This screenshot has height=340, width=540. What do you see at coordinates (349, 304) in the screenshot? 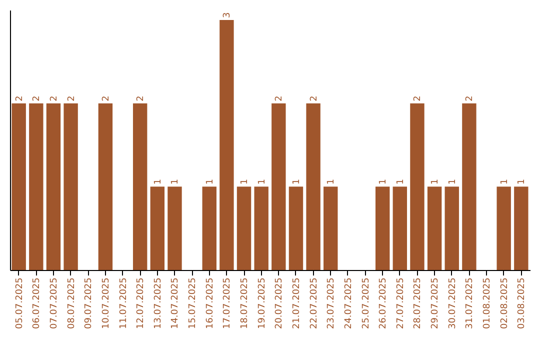
I see `x-tick-label: 24.07.2025` at bounding box center [349, 304].